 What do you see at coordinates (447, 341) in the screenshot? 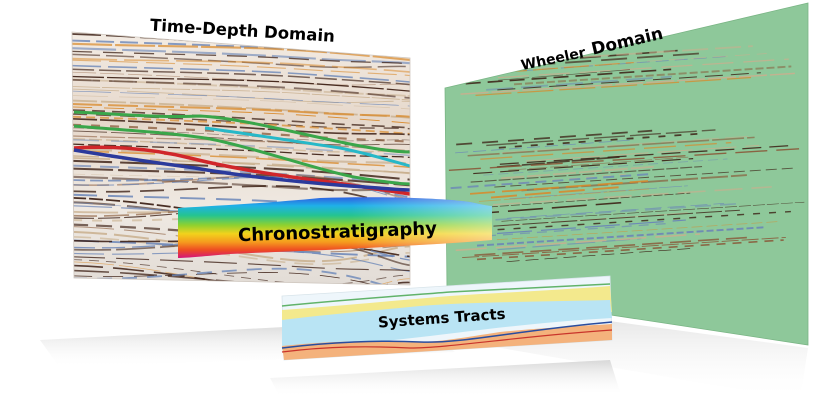
I see `tract-boundary-red` at bounding box center [447, 341].